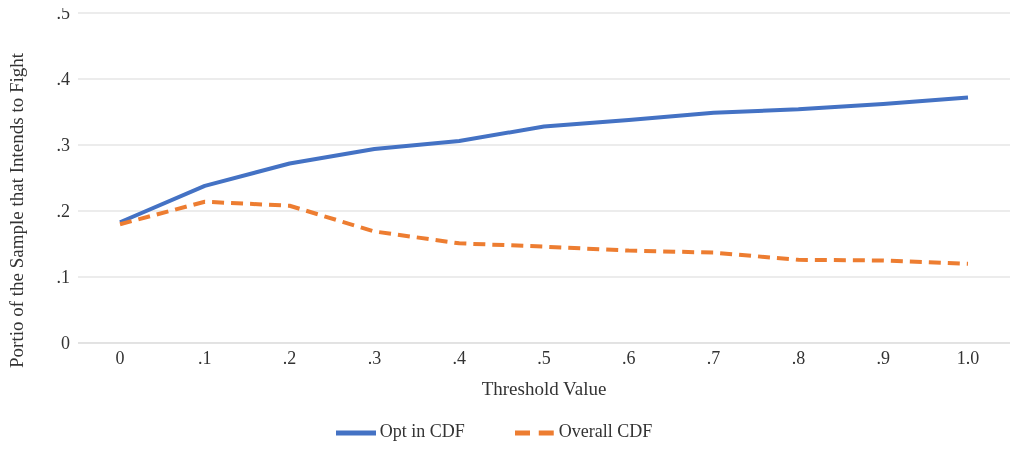 This screenshot has height=468, width=1026. I want to click on x-tick-label: .1, so click(205, 357).